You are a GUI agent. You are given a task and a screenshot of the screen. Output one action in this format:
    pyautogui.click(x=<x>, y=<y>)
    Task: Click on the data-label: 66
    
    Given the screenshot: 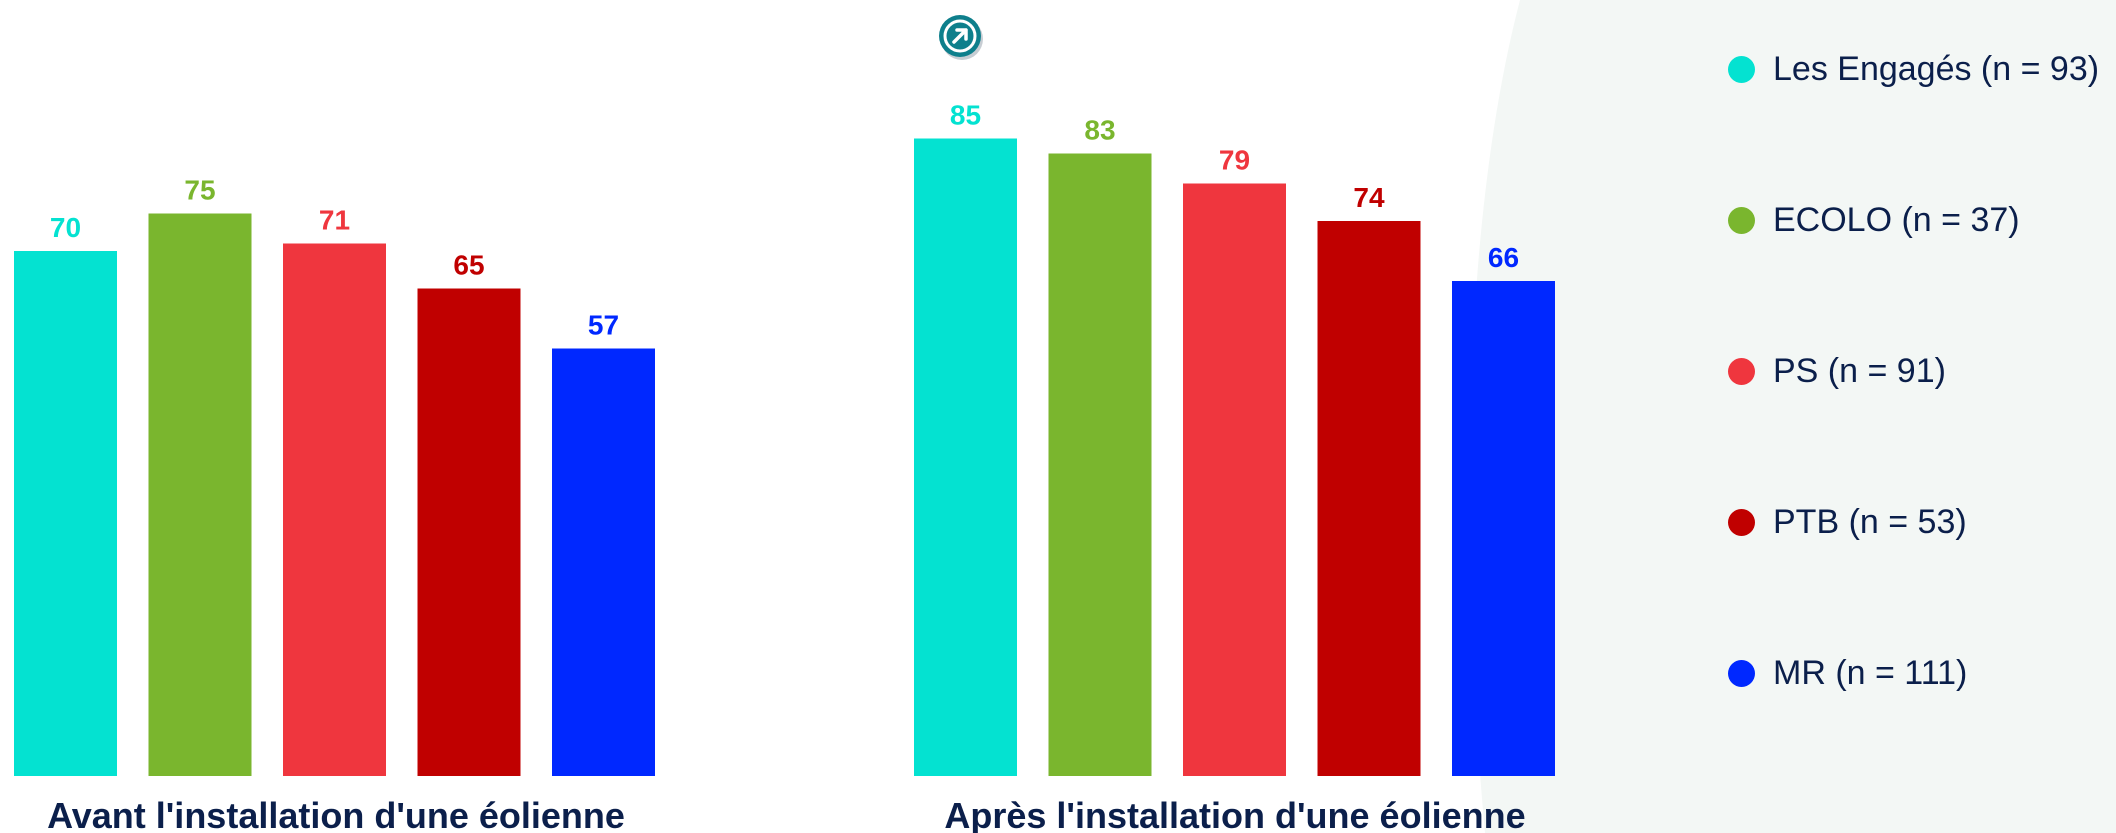 What is the action you would take?
    pyautogui.click(x=1503, y=257)
    